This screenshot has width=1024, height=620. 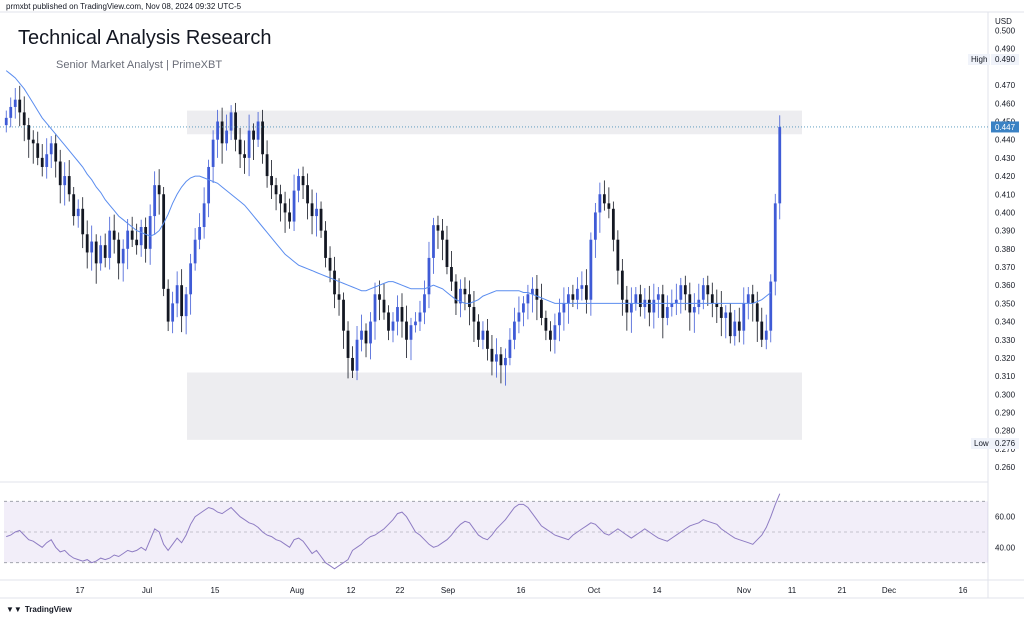 What do you see at coordinates (1005, 59) in the screenshot?
I see `high-value: 0.490` at bounding box center [1005, 59].